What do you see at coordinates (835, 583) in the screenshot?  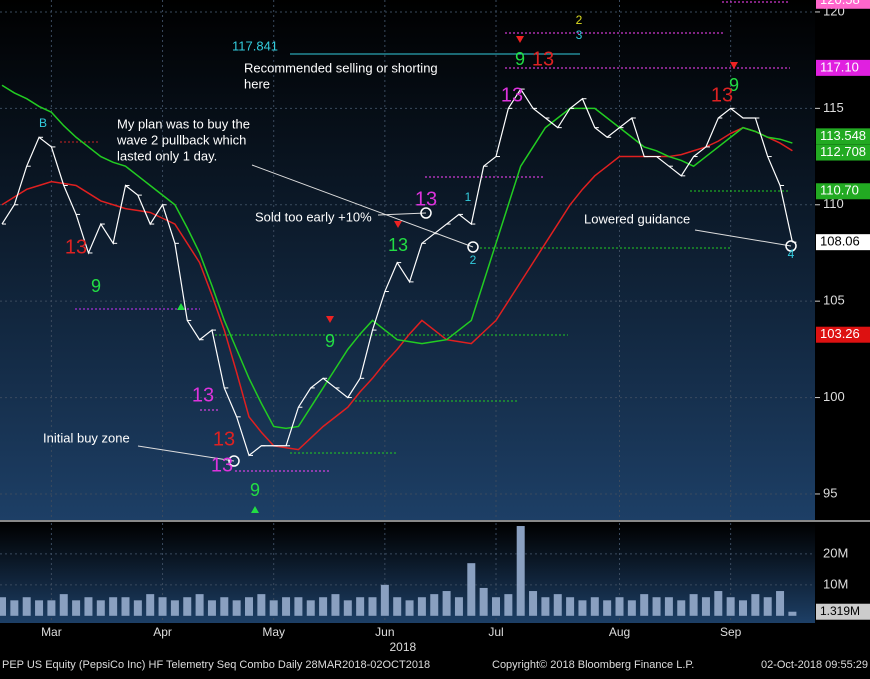 I see `y-tick-label: 10M` at bounding box center [835, 583].